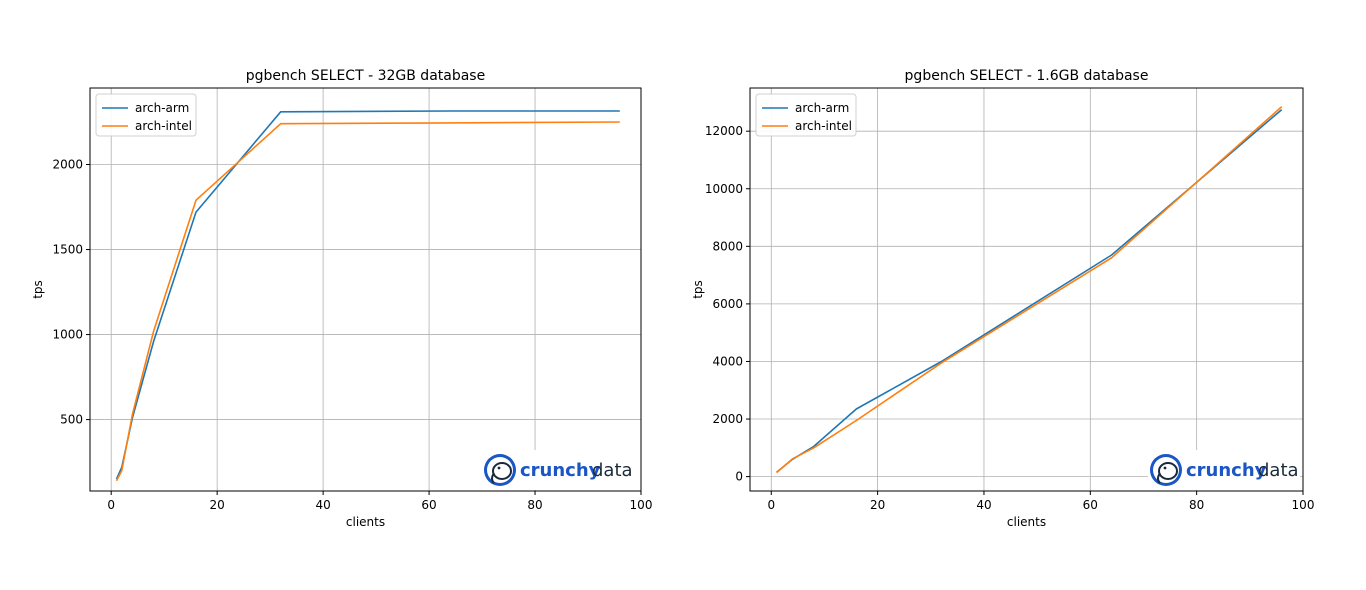 This screenshot has width=1366, height=590. Describe the element at coordinates (727, 361) in the screenshot. I see `y-tick-label: 4000` at that location.